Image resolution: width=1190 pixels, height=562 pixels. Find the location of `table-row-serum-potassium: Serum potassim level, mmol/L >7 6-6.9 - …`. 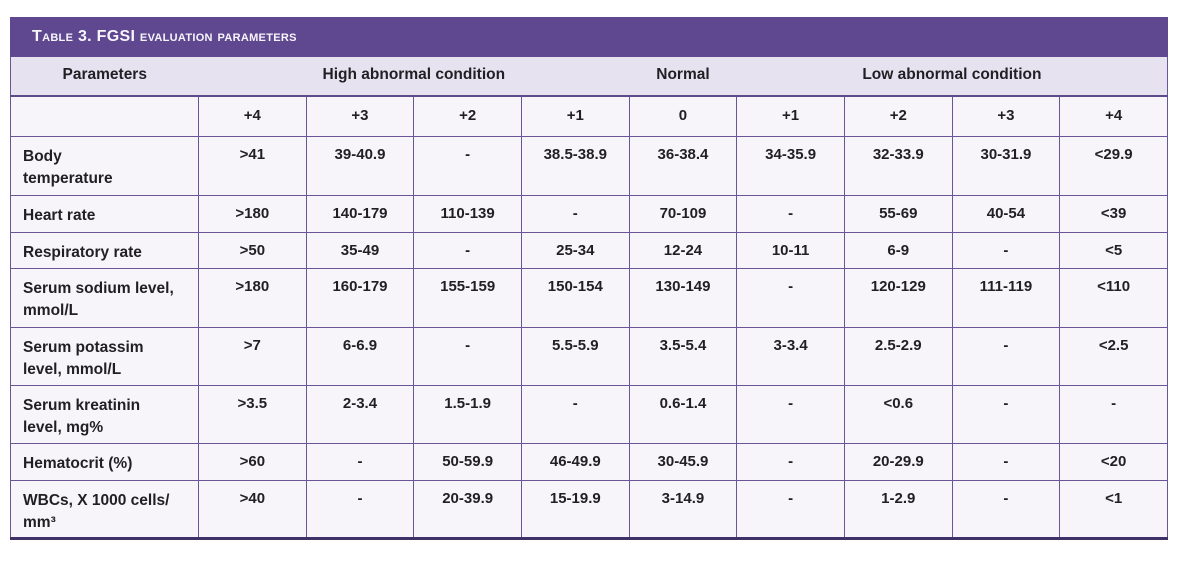

table-row-serum-potassium: Serum potassim level, mmol/L >7 6-6.9 - … is located at coordinates (589, 356).